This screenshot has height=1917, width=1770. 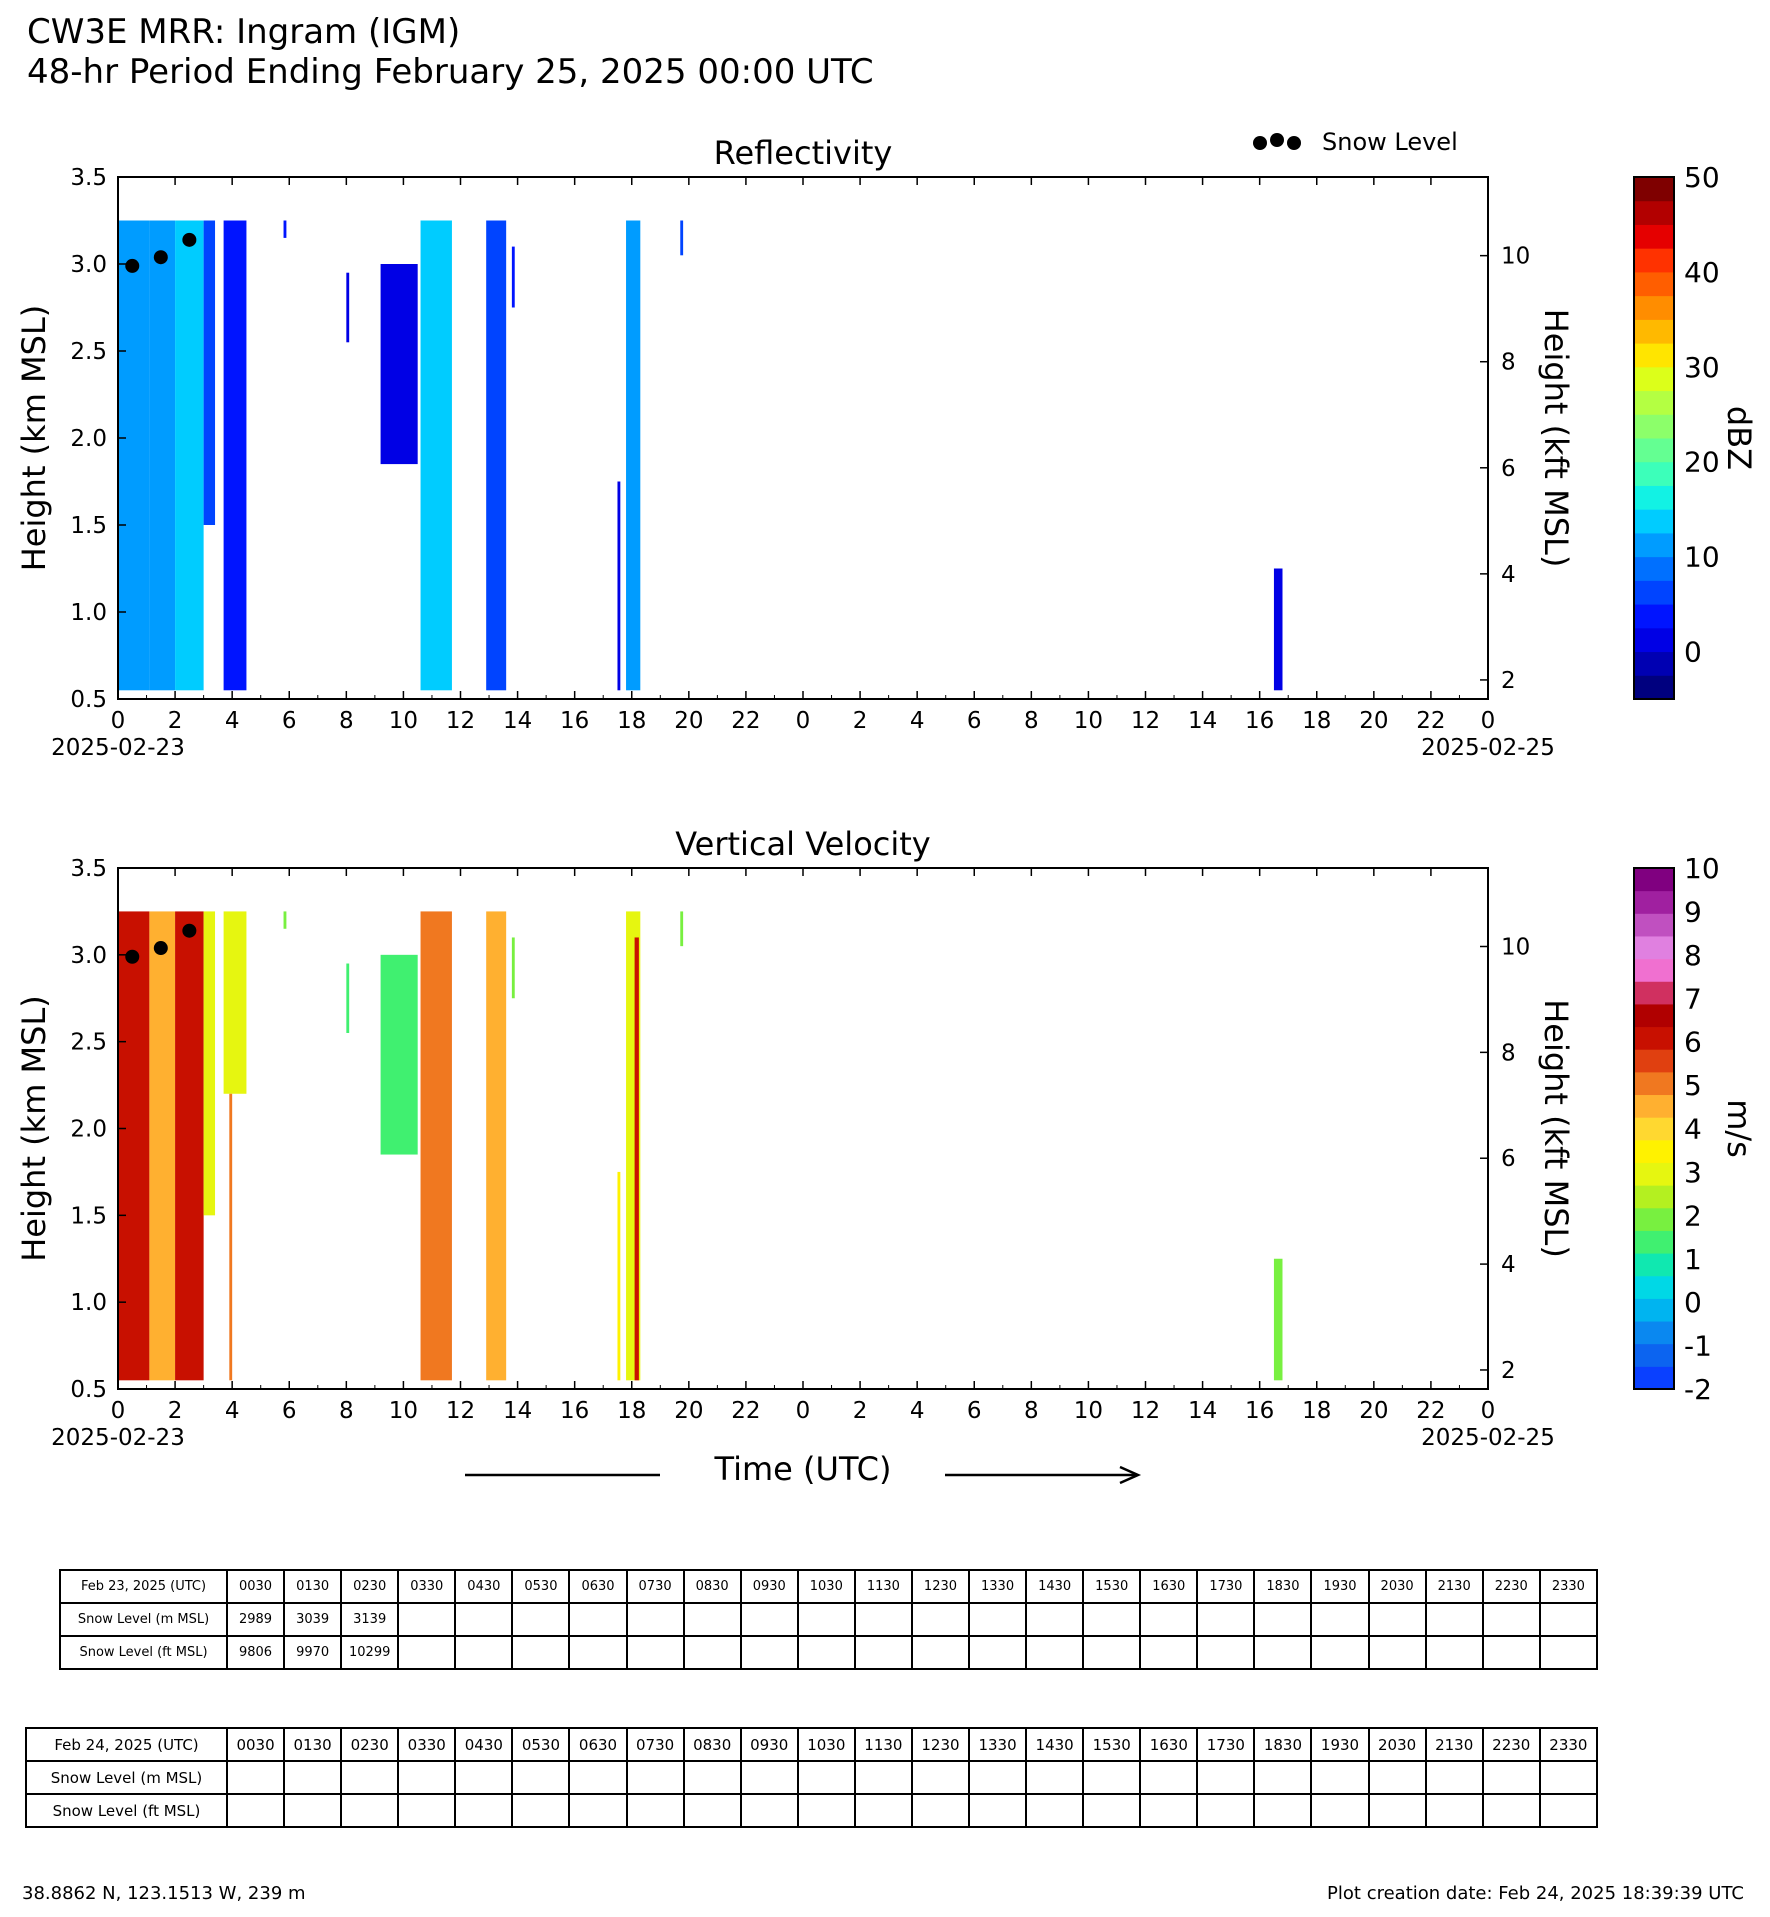 What do you see at coordinates (1693, 955) in the screenshot?
I see `colorbar-tick-label: 8` at bounding box center [1693, 955].